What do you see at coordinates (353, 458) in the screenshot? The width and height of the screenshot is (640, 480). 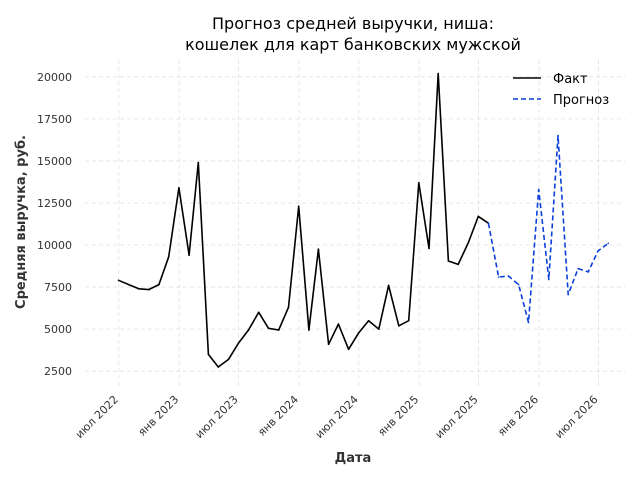 I see `x-axis-label: Дата` at bounding box center [353, 458].